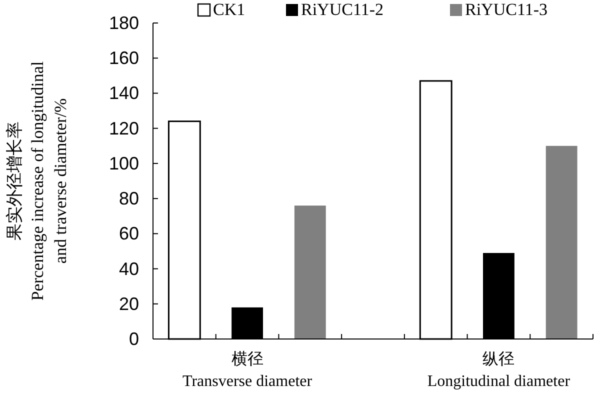 The image size is (605, 400). What do you see at coordinates (123, 93) in the screenshot?
I see `y-tick-label: 140` at bounding box center [123, 93].